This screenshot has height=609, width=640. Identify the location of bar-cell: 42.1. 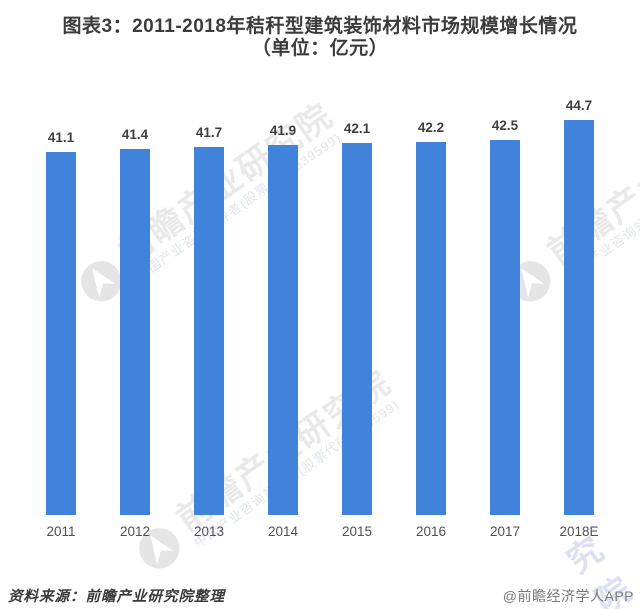
(357, 305).